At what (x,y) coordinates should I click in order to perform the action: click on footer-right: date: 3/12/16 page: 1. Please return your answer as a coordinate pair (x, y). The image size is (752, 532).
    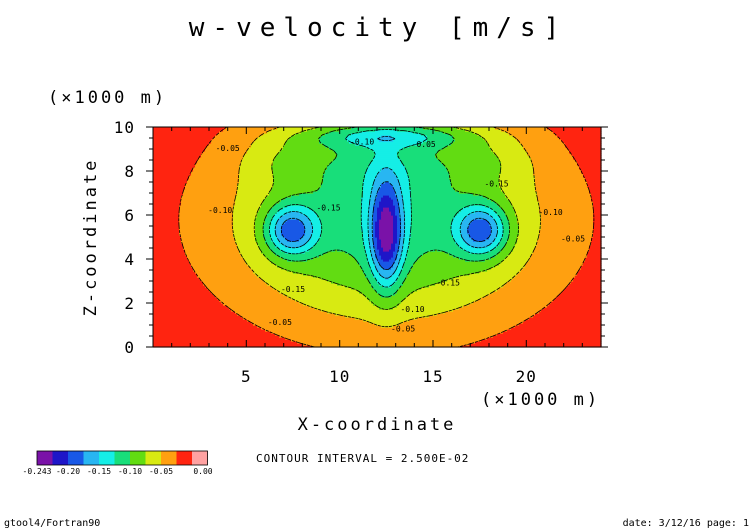
    Looking at the image, I should click on (686, 523).